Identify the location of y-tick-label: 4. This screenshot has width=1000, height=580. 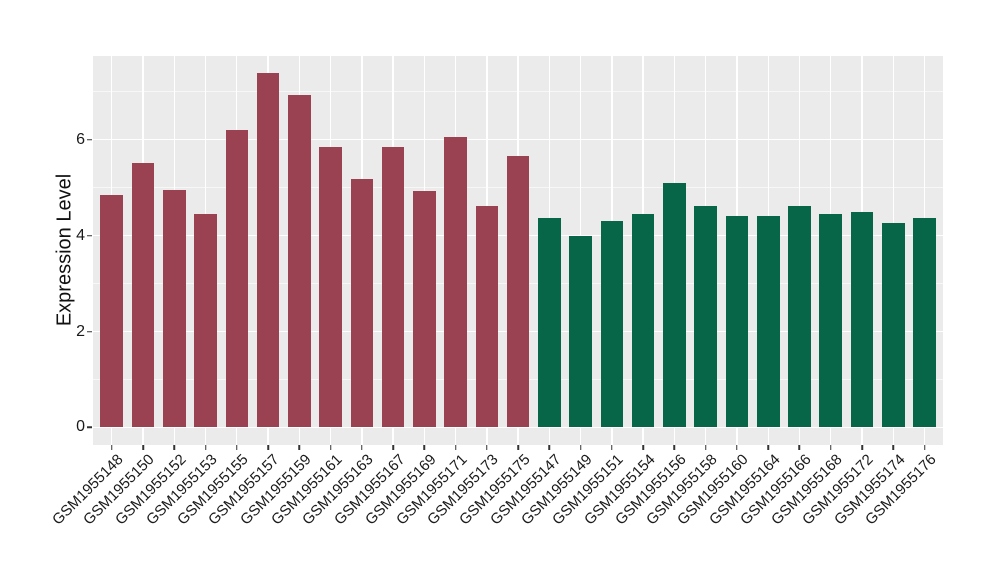
(80, 235).